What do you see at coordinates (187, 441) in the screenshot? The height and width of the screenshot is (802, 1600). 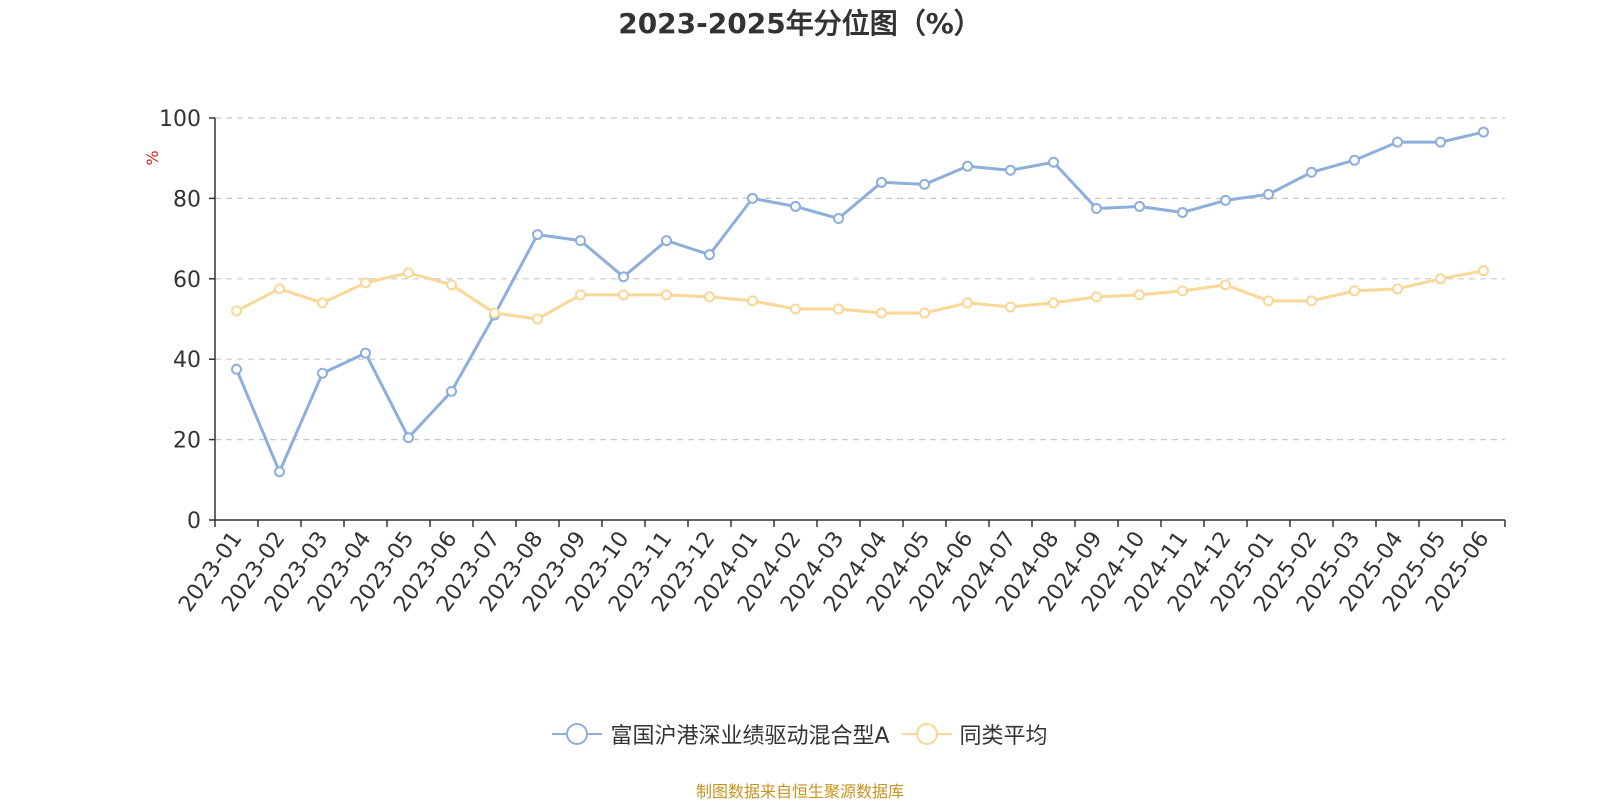 I see `y-tick-label: 20` at bounding box center [187, 441].